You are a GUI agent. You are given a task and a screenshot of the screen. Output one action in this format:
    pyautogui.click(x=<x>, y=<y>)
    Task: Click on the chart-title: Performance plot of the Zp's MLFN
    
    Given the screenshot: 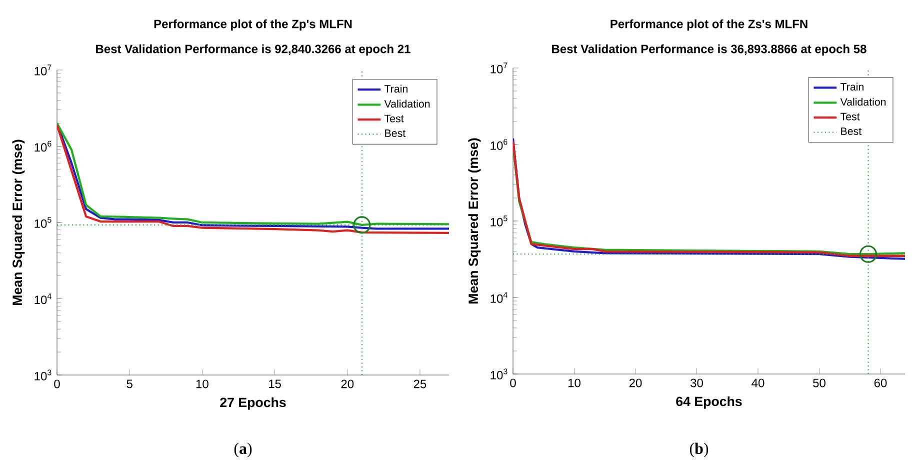 What is the action you would take?
    pyautogui.click(x=253, y=25)
    